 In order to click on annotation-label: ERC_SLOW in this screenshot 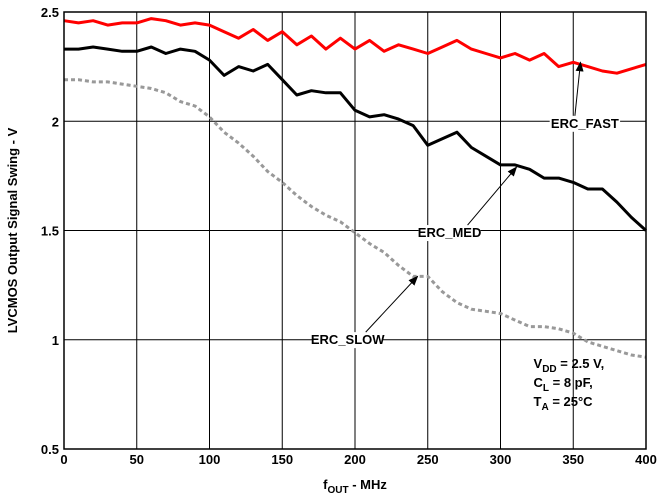, I will do `click(348, 339)`.